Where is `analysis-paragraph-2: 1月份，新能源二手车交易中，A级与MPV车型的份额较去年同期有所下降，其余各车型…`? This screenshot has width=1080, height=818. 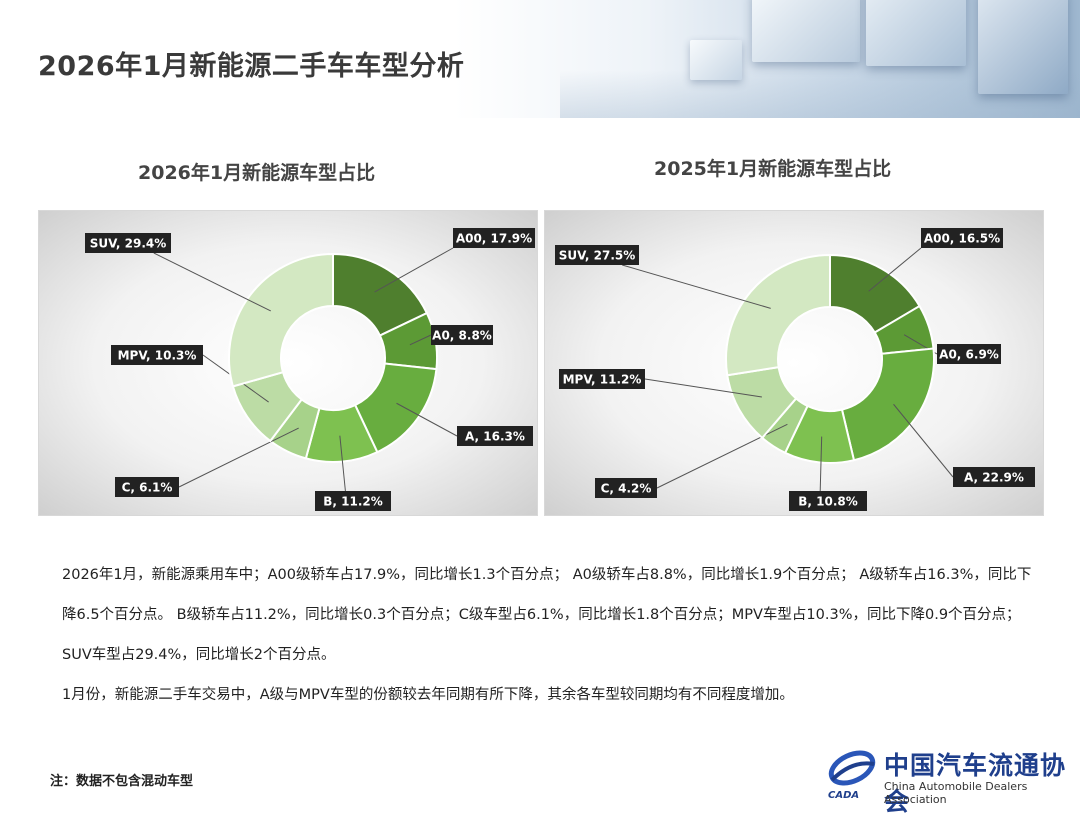 analysis-paragraph-2: 1月份，新能源二手车交易中，A级与MPV车型的份额较去年同期有所下降，其余各车型… is located at coordinates (428, 695).